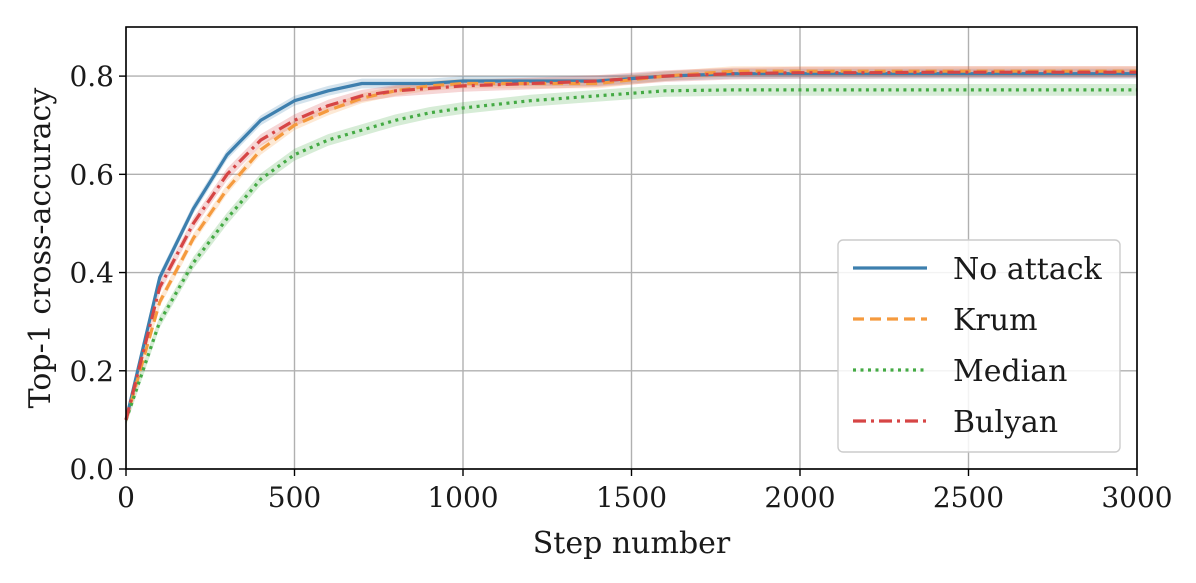 The width and height of the screenshot is (1196, 583). What do you see at coordinates (1136, 497) in the screenshot?
I see `x-tick-label: 3000` at bounding box center [1136, 497].